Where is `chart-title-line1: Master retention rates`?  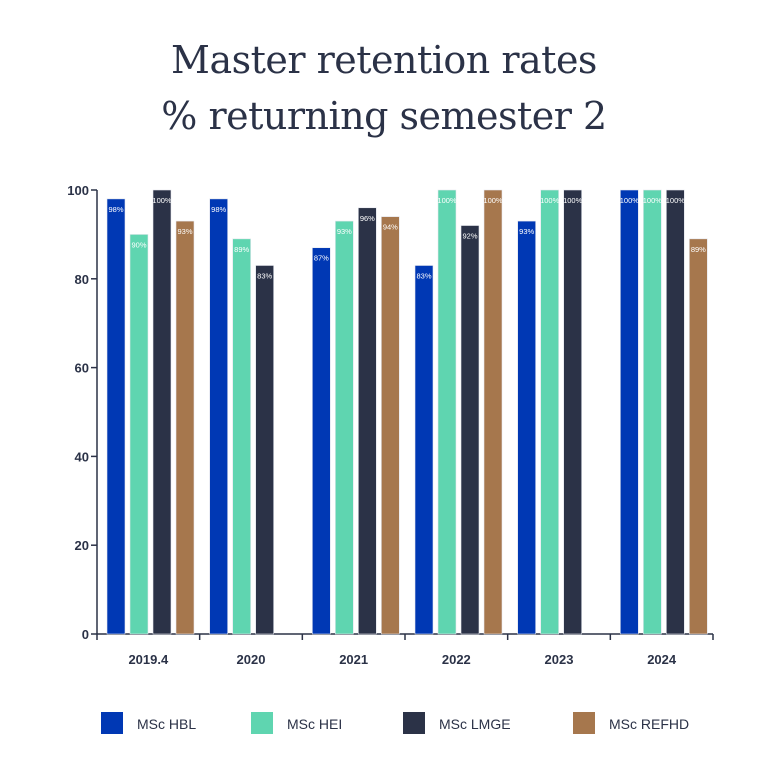 chart-title-line1: Master retention rates is located at coordinates (384, 60).